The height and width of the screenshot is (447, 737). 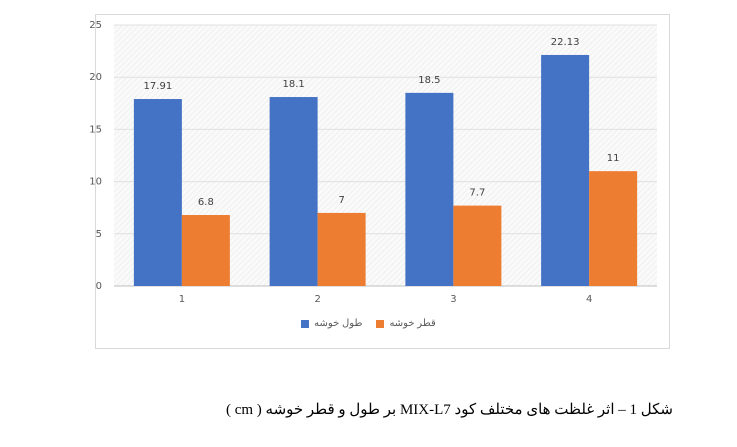 What do you see at coordinates (338, 323) in the screenshot?
I see `legend-label: طول خوشه` at bounding box center [338, 323].